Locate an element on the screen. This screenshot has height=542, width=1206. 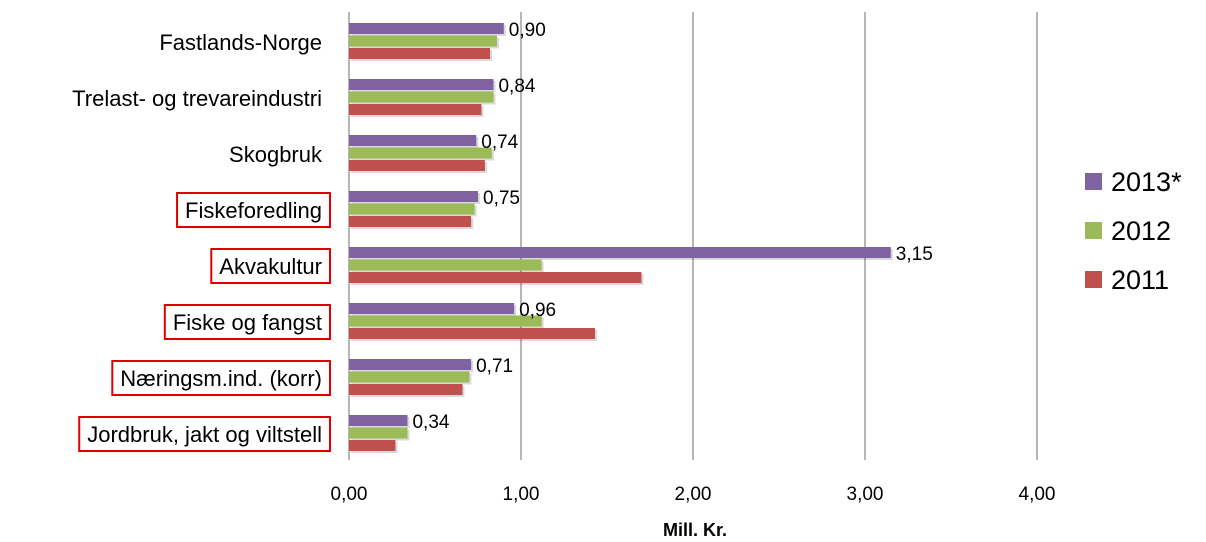
category-label: Akvakultur is located at coordinates (270, 266).